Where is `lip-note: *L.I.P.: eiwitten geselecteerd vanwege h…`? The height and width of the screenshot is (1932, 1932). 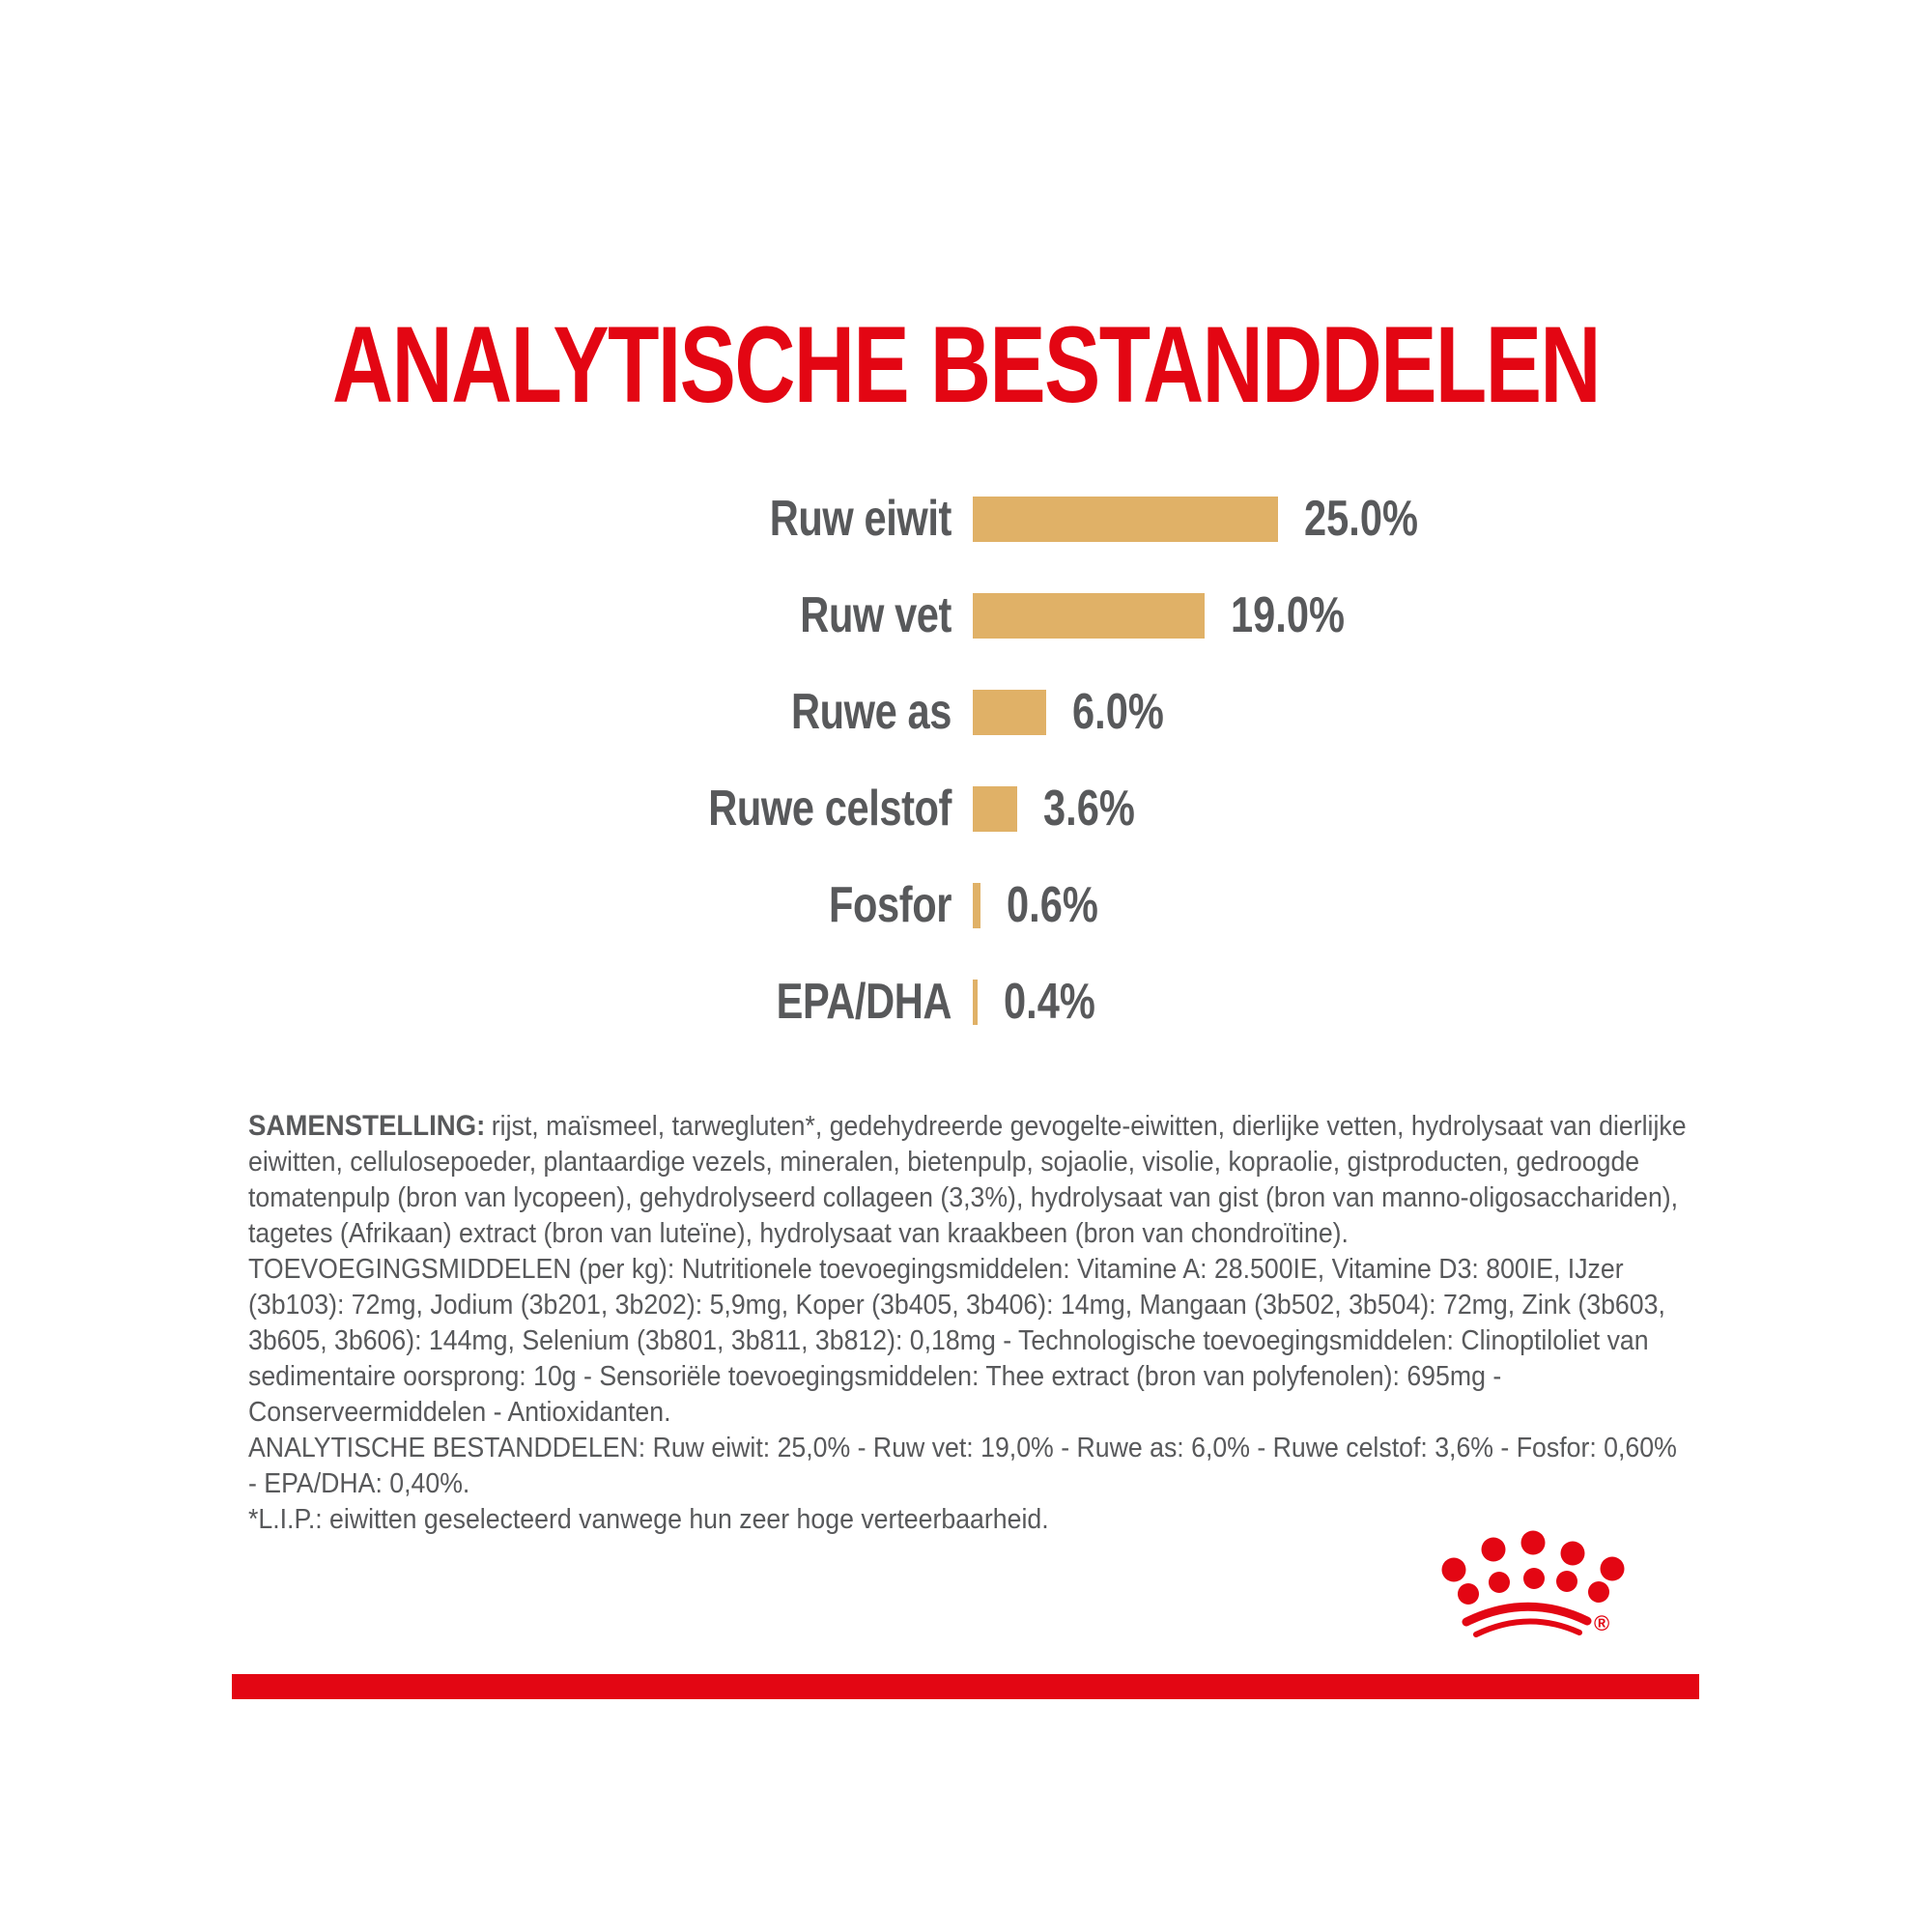
lip-note: *L.I.P.: eiwitten geselecteerd vanwege h… is located at coordinates (648, 1519).